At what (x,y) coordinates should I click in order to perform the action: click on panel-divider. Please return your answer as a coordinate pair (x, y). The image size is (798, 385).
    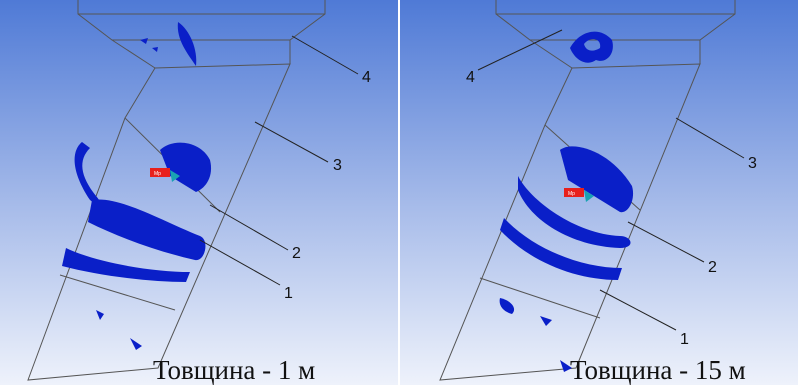
    Looking at the image, I should click on (399, 192).